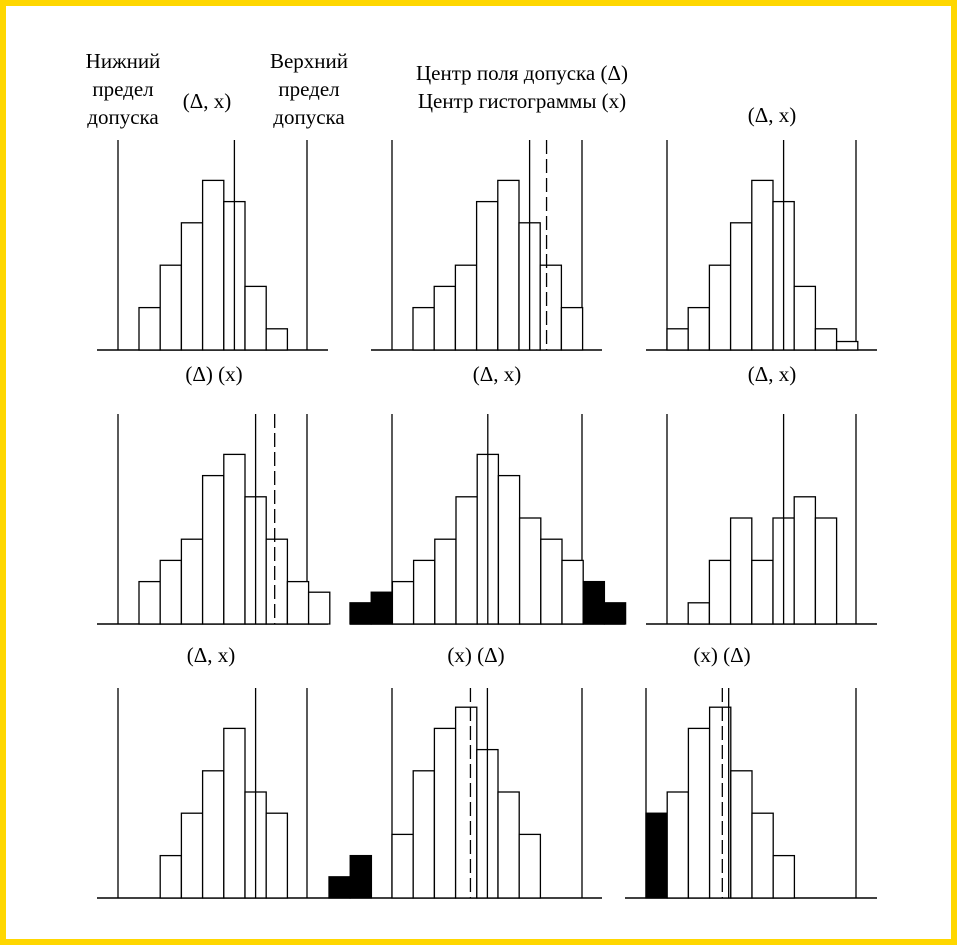  Describe the element at coordinates (123, 117) in the screenshot. I see `lower-limit-line3: допуска` at that location.